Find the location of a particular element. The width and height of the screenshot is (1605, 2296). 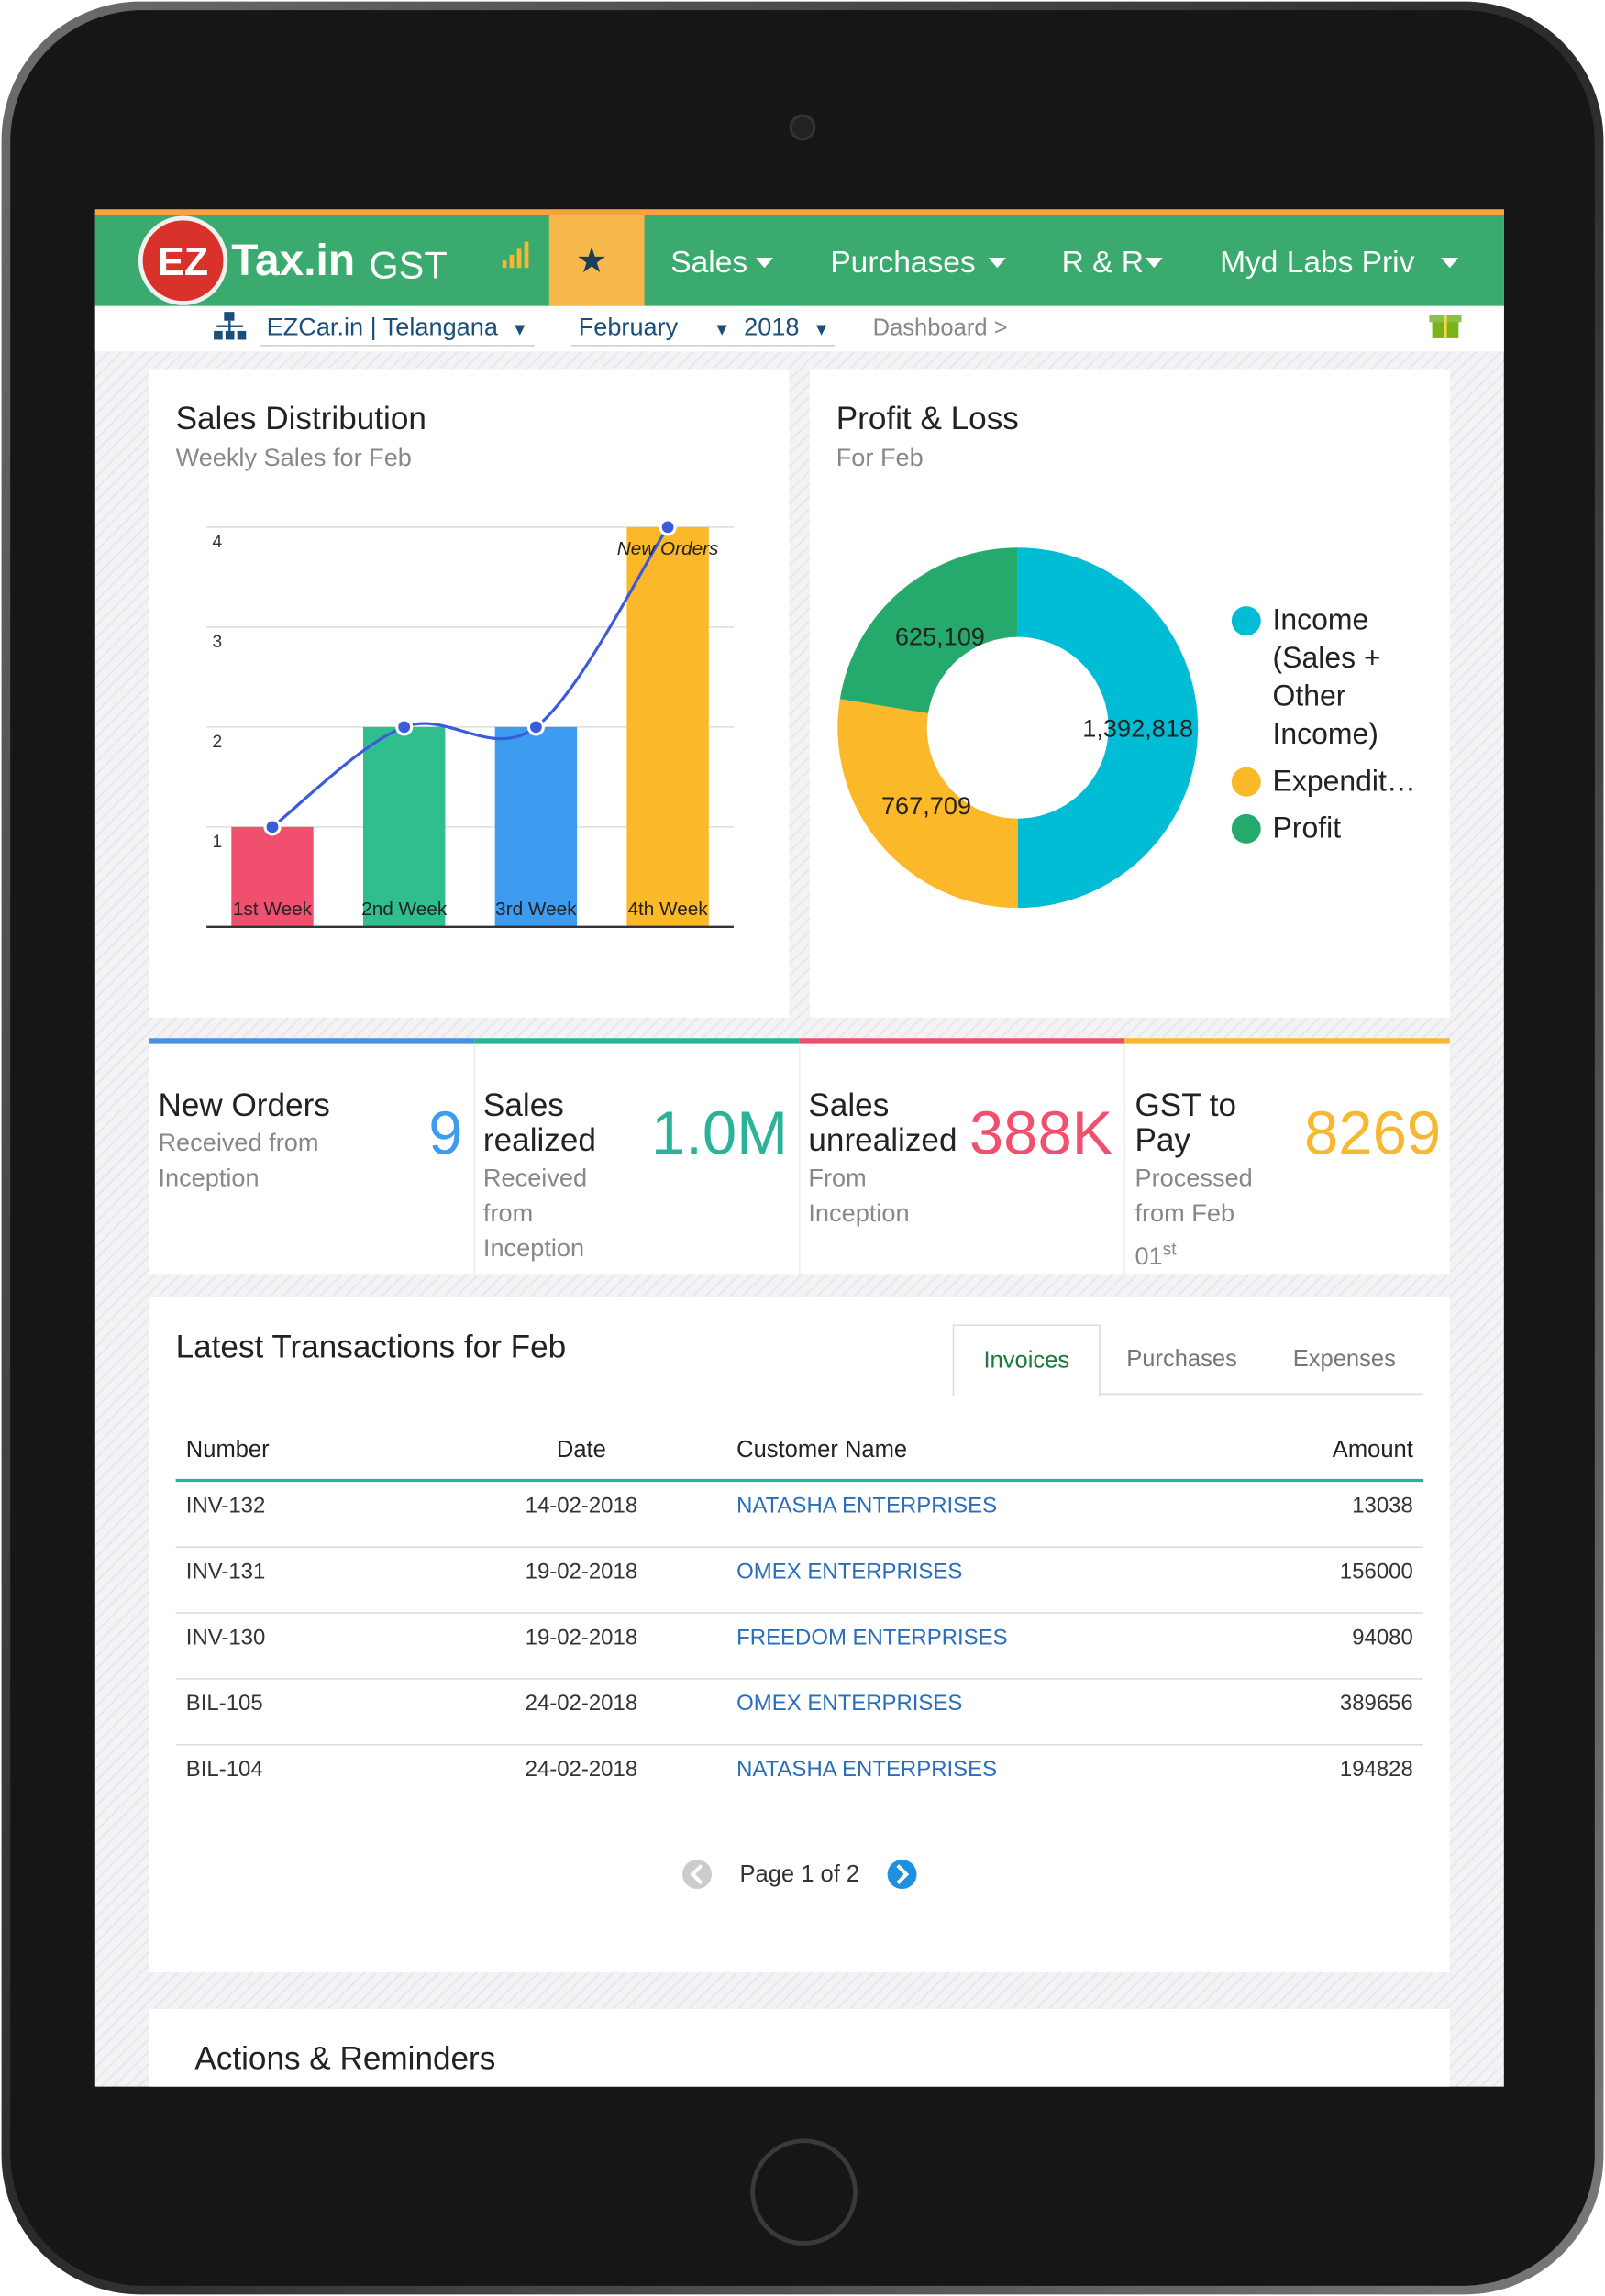

series-label: New Orders is located at coordinates (668, 548).